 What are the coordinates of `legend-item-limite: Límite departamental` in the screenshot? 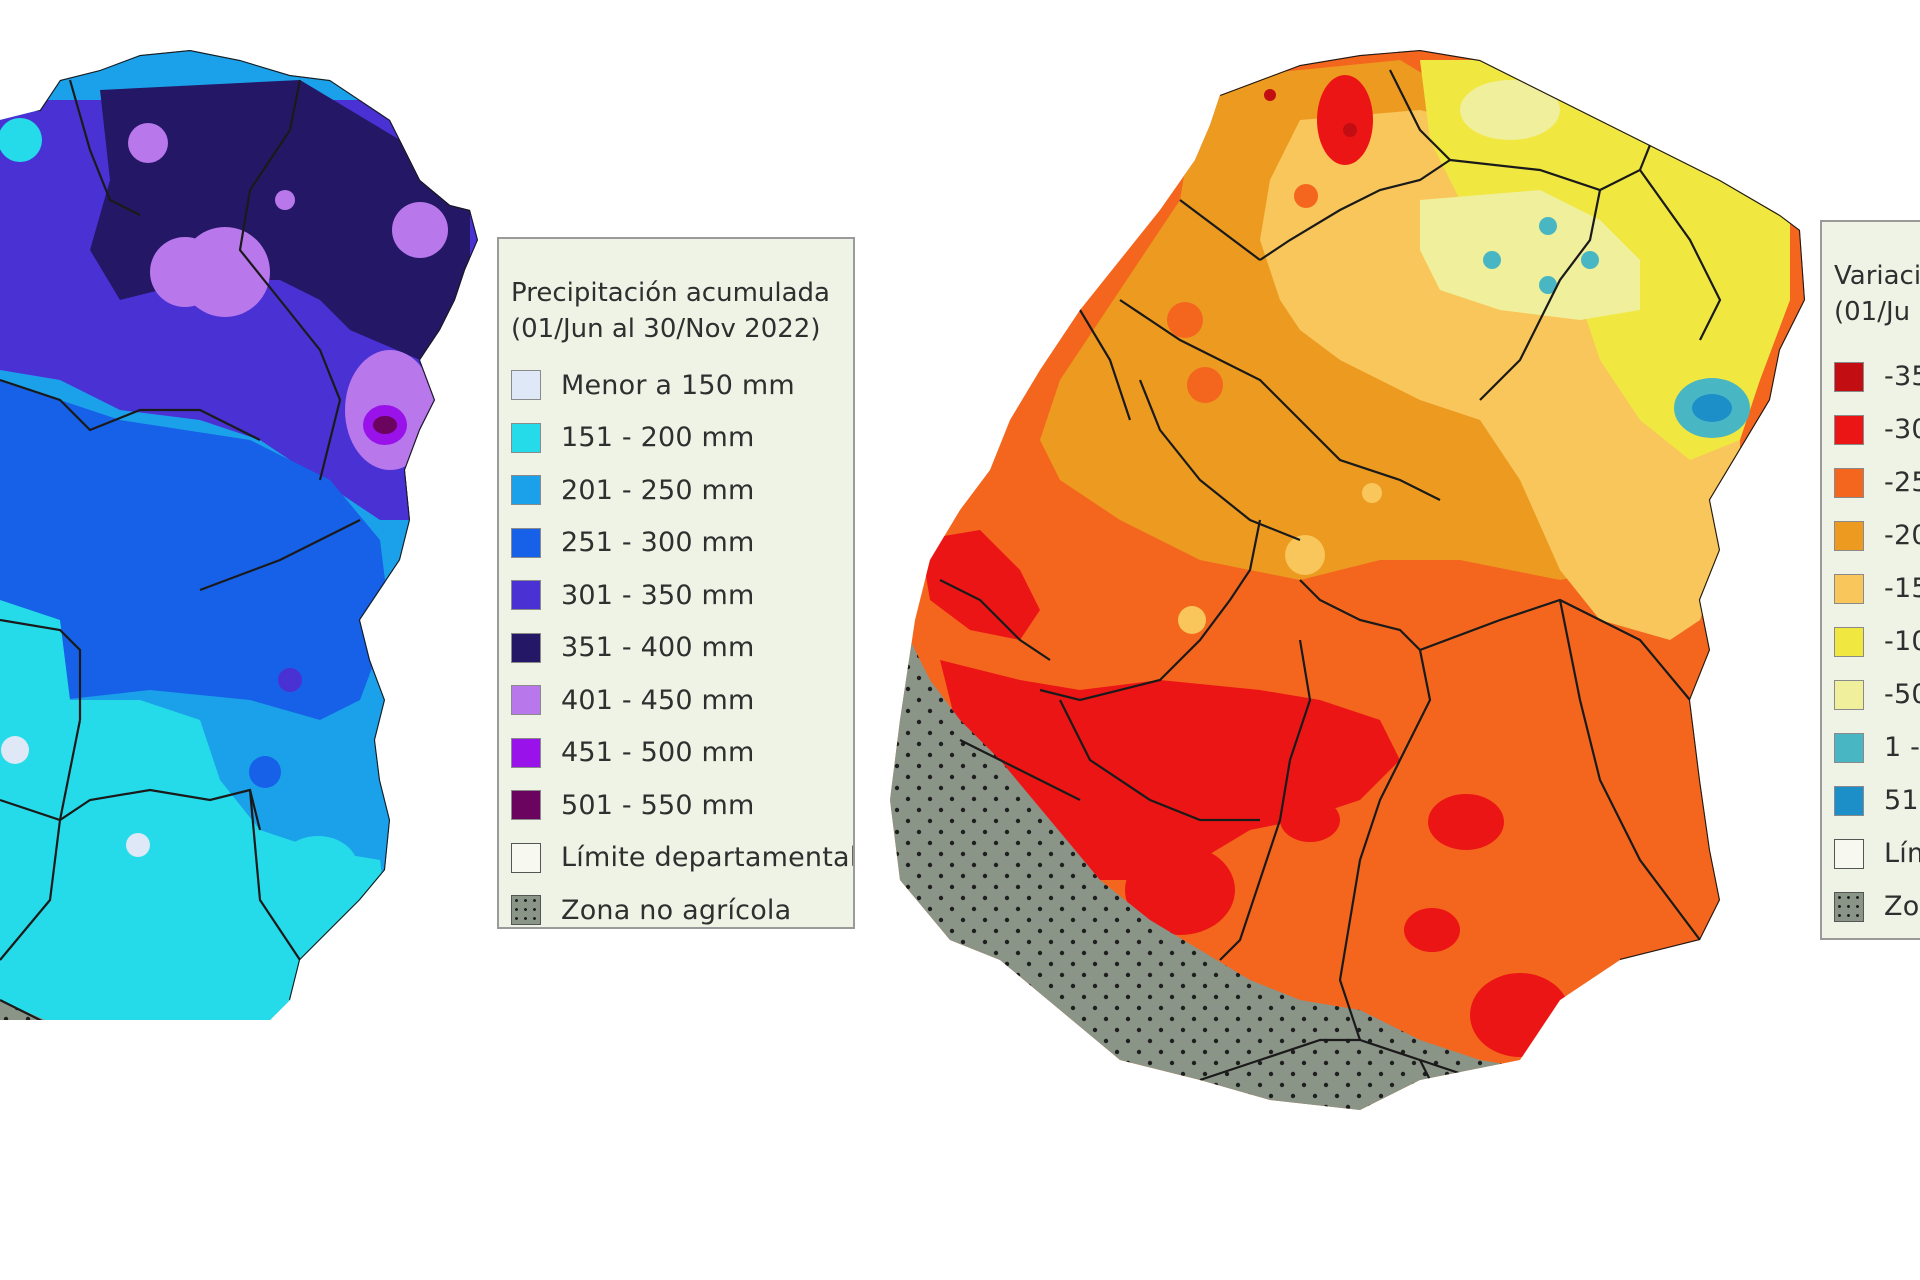 It's located at (682, 858).